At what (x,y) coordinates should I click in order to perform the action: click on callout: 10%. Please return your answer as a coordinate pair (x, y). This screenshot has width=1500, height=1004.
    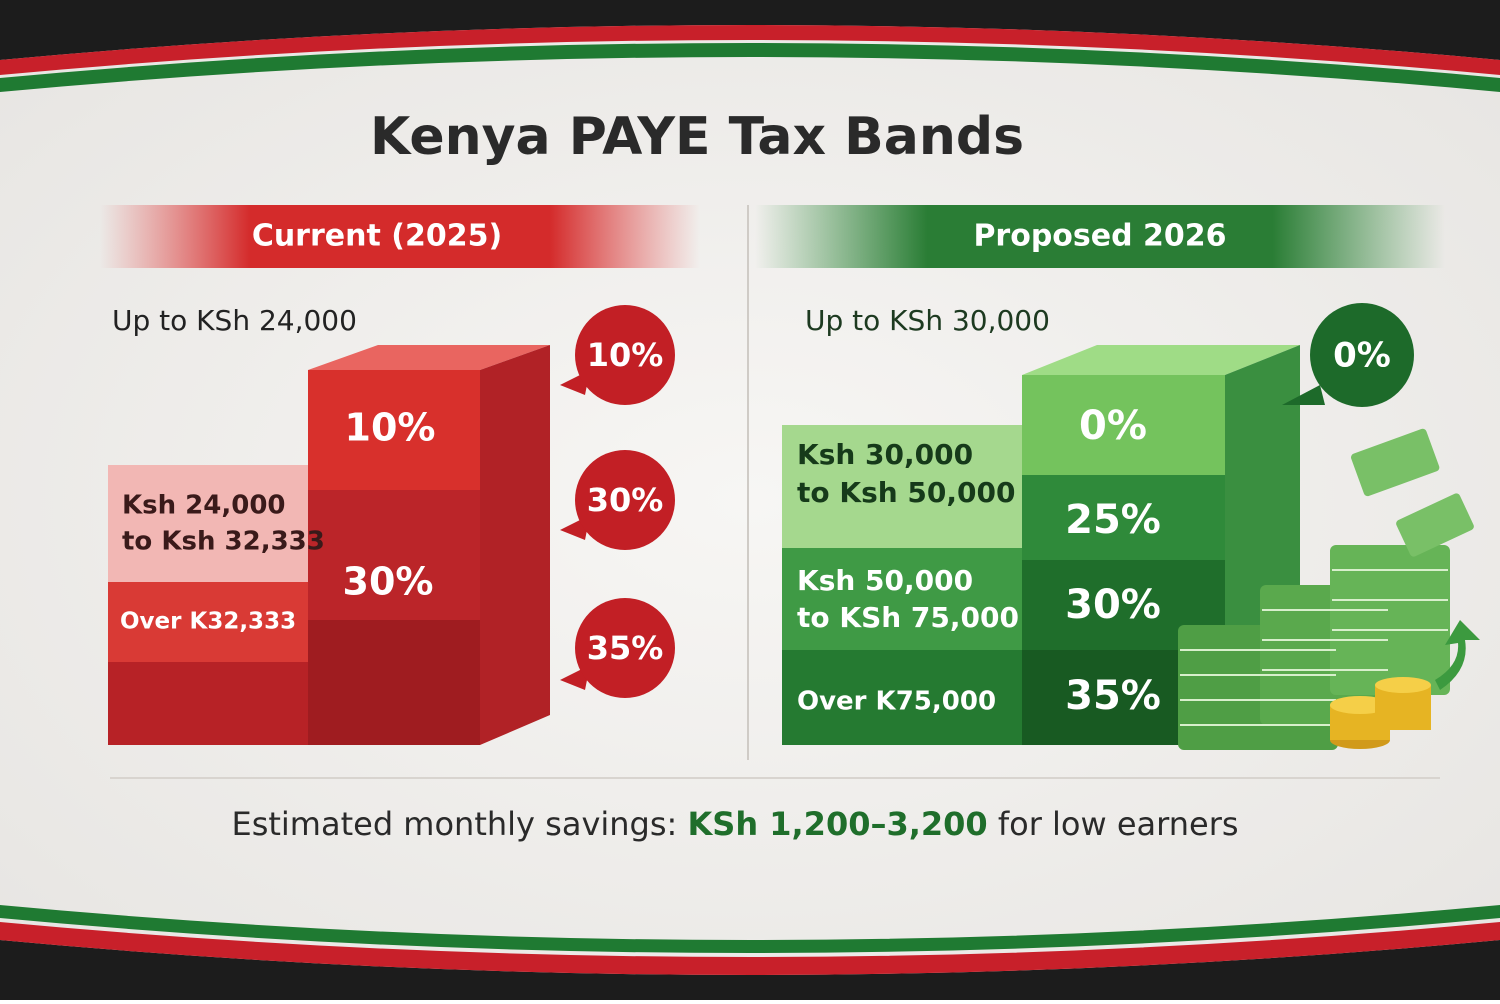
    Looking at the image, I should click on (617, 355).